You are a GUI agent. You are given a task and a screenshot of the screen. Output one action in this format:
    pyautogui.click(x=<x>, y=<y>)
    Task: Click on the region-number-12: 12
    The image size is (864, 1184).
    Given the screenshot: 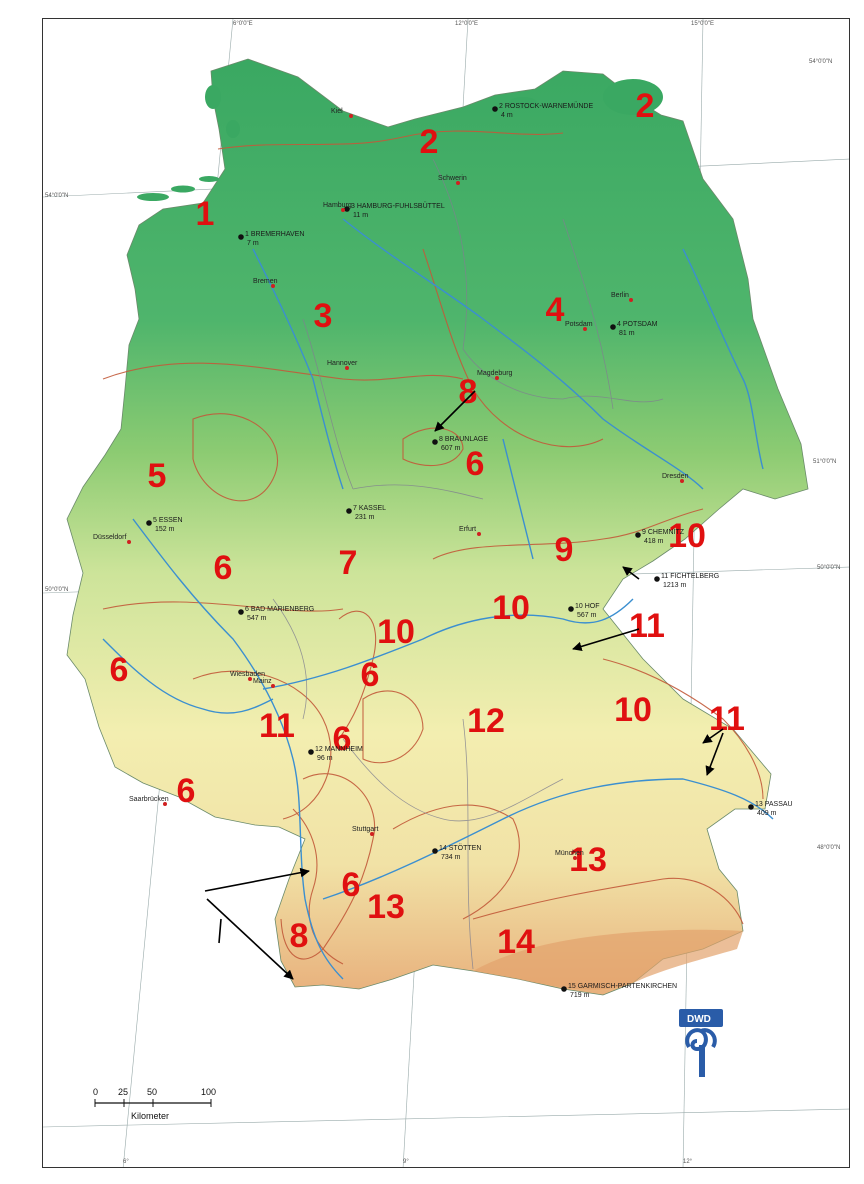 What is the action you would take?
    pyautogui.click(x=486, y=721)
    